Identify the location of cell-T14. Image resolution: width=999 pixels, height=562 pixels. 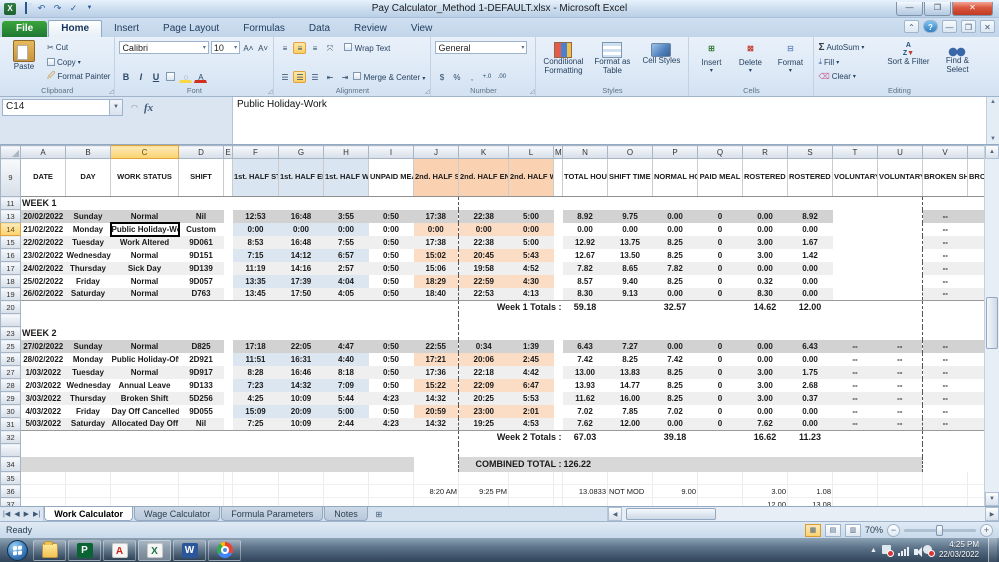
(855, 229).